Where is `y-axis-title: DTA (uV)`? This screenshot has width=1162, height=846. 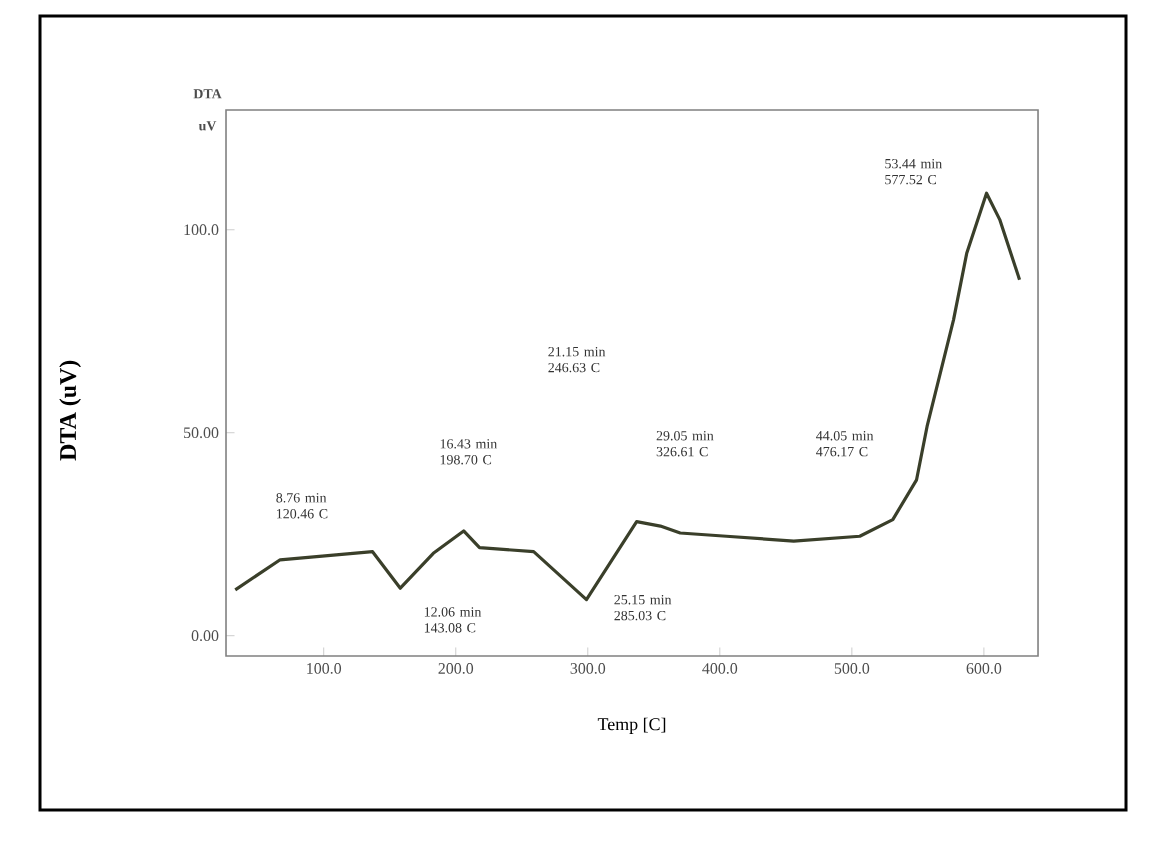 y-axis-title: DTA (uV) is located at coordinates (70, 410).